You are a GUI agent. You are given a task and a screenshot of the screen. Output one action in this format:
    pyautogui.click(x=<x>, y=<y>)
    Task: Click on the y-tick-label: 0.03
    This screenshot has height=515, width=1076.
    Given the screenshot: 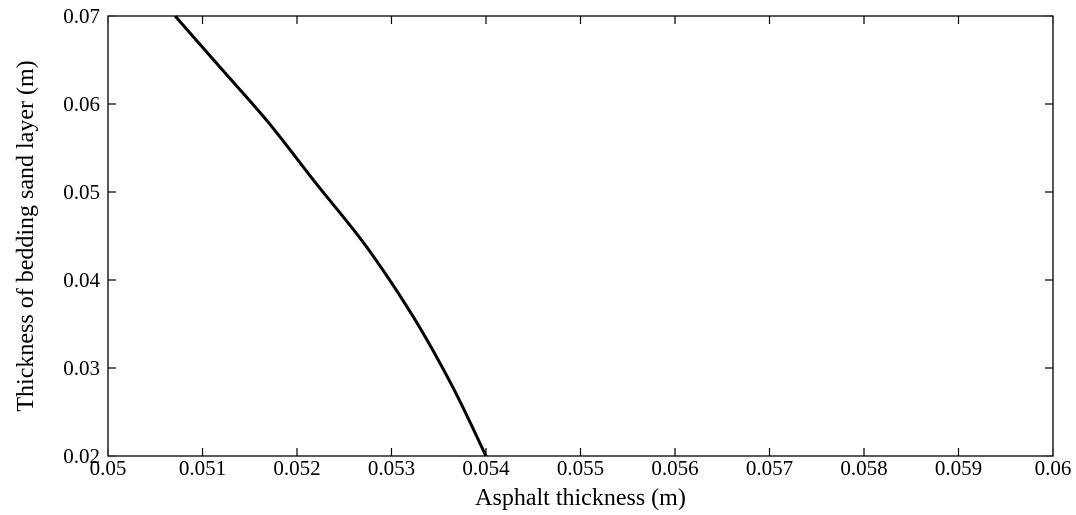 What is the action you would take?
    pyautogui.click(x=81, y=368)
    